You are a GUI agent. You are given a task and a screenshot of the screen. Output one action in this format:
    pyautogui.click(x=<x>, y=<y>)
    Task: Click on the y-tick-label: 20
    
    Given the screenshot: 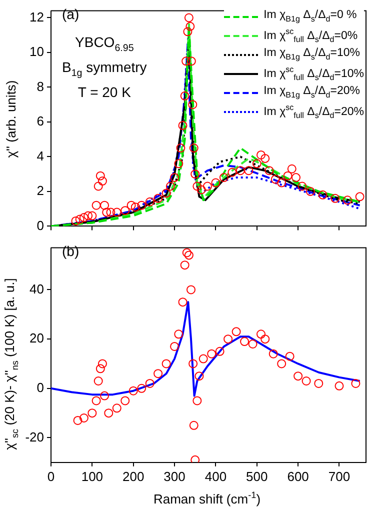 What is the action you would take?
    pyautogui.click(x=37, y=338)
    